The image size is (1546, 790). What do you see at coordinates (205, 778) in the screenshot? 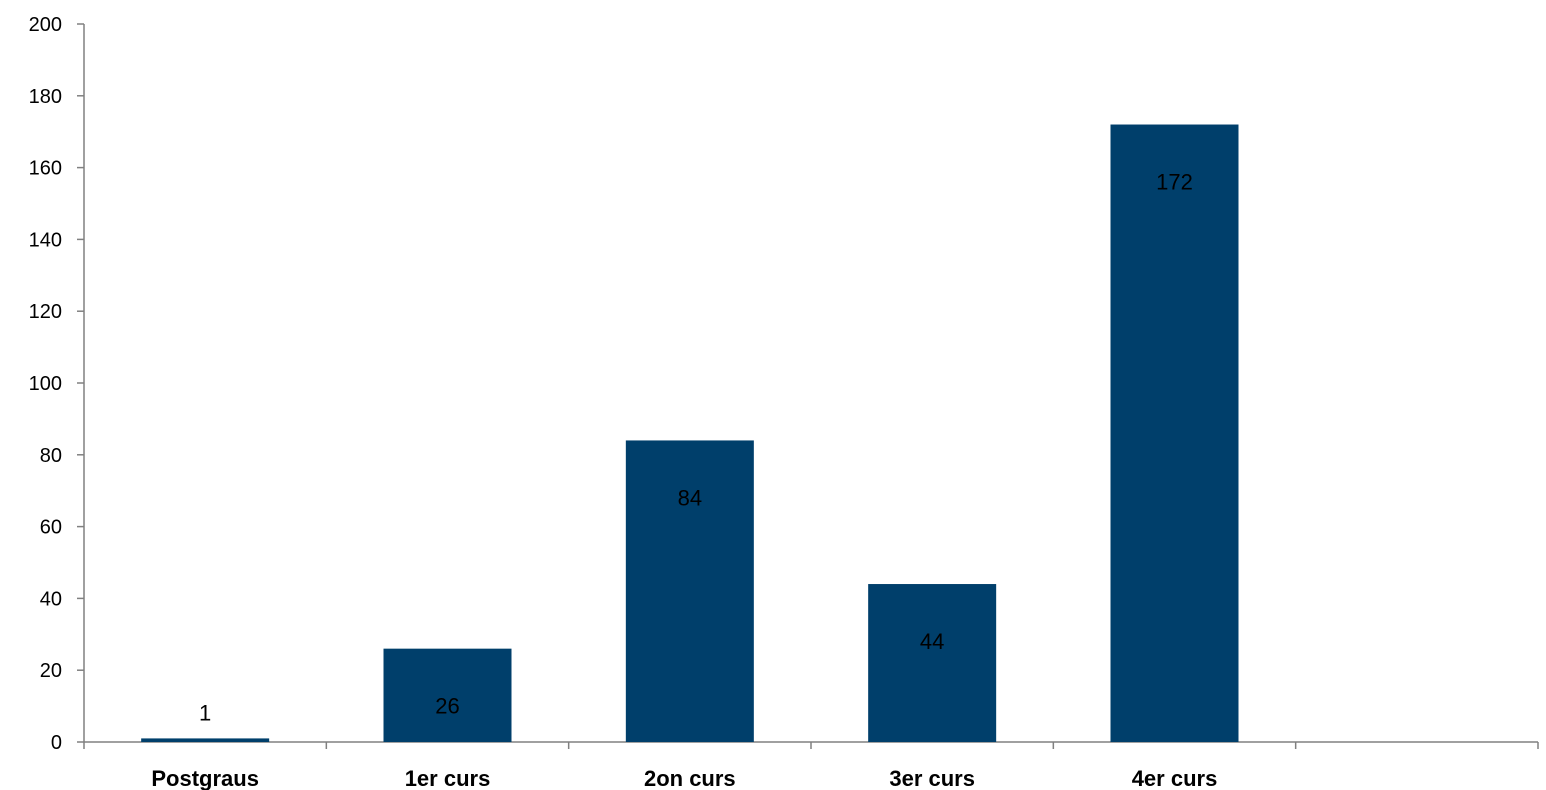
I see `x-category-label: Postgraus` at bounding box center [205, 778].